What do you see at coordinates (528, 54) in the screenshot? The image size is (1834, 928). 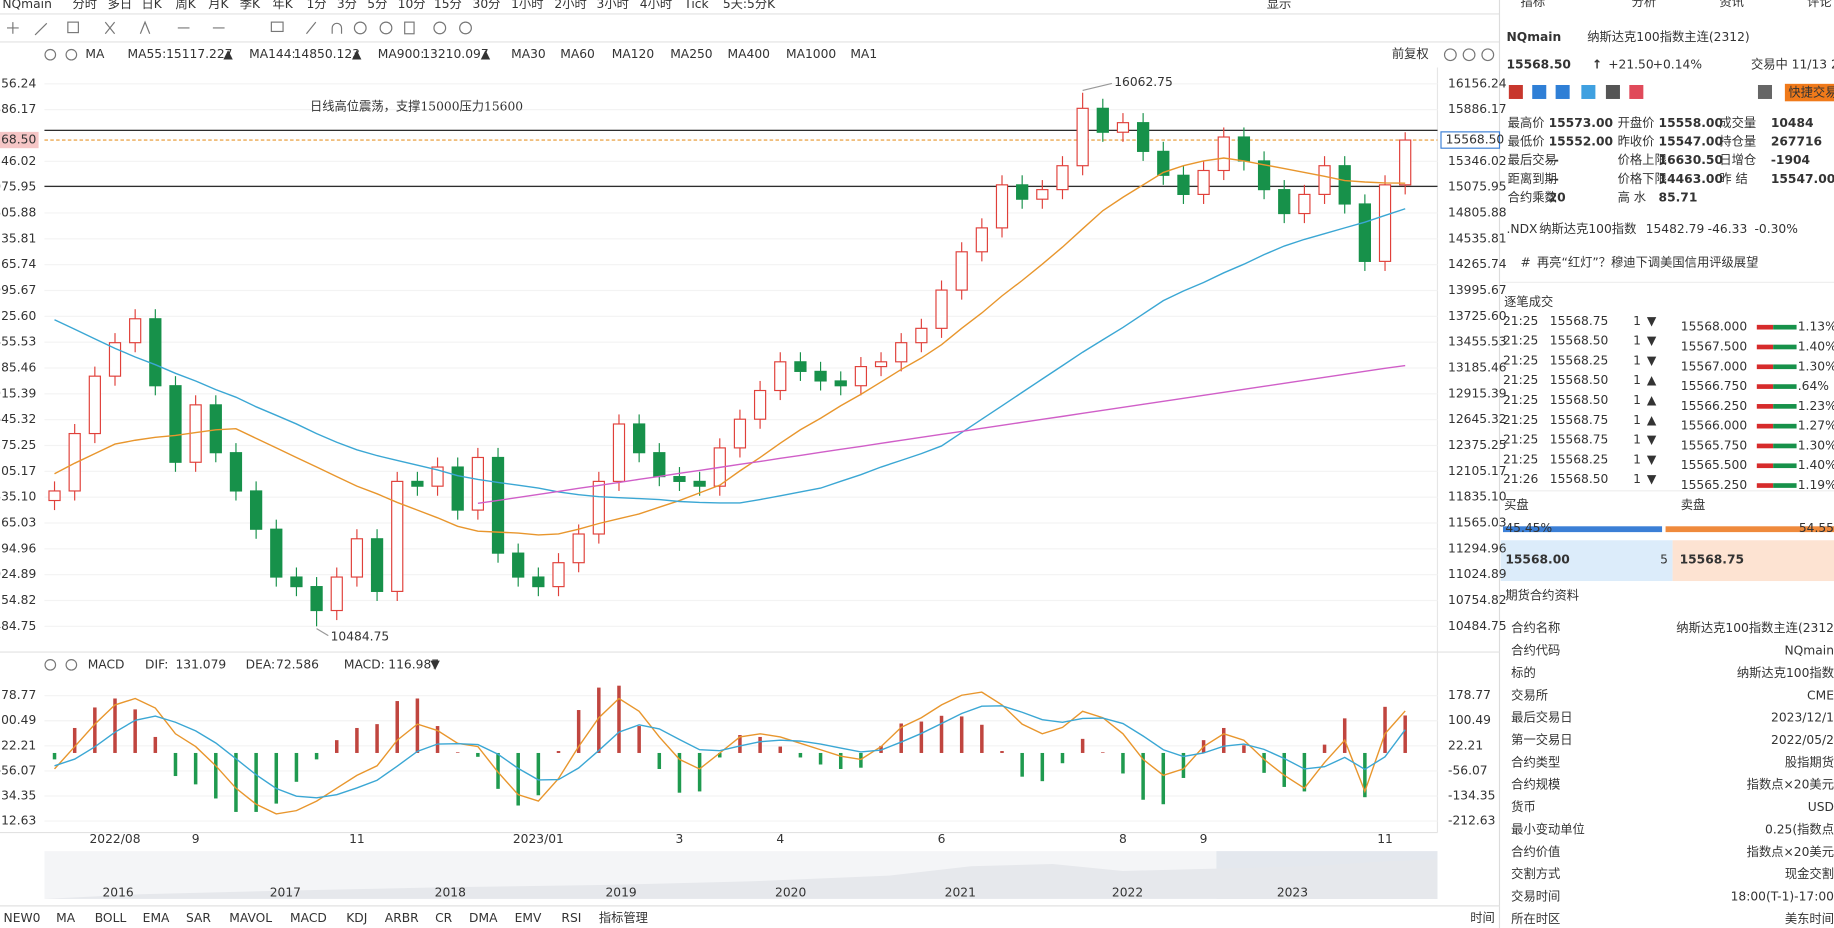 I see `legend-inactive: MA30` at bounding box center [528, 54].